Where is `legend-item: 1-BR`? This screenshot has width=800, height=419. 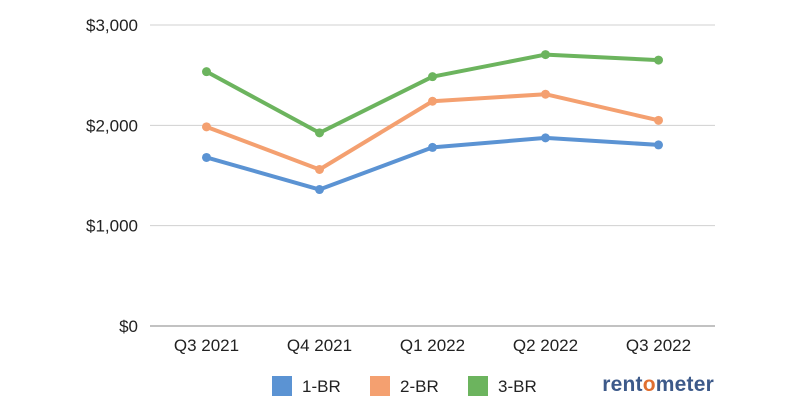
legend-item: 1-BR is located at coordinates (306, 386).